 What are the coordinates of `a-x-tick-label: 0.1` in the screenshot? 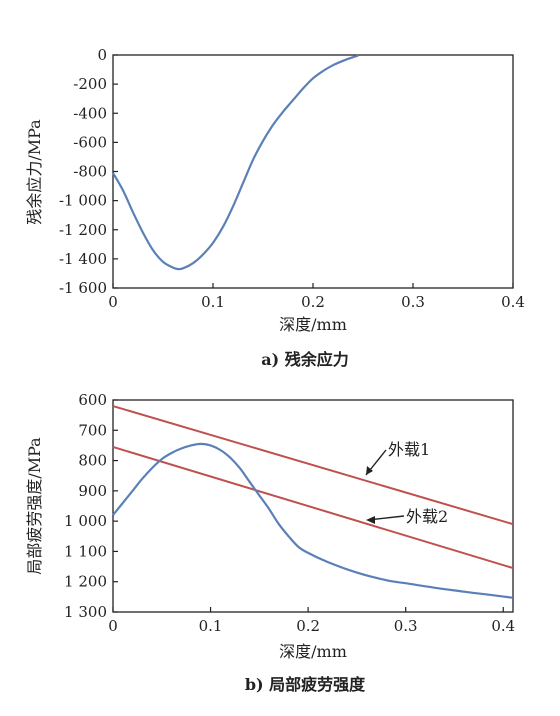 It's located at (213, 302).